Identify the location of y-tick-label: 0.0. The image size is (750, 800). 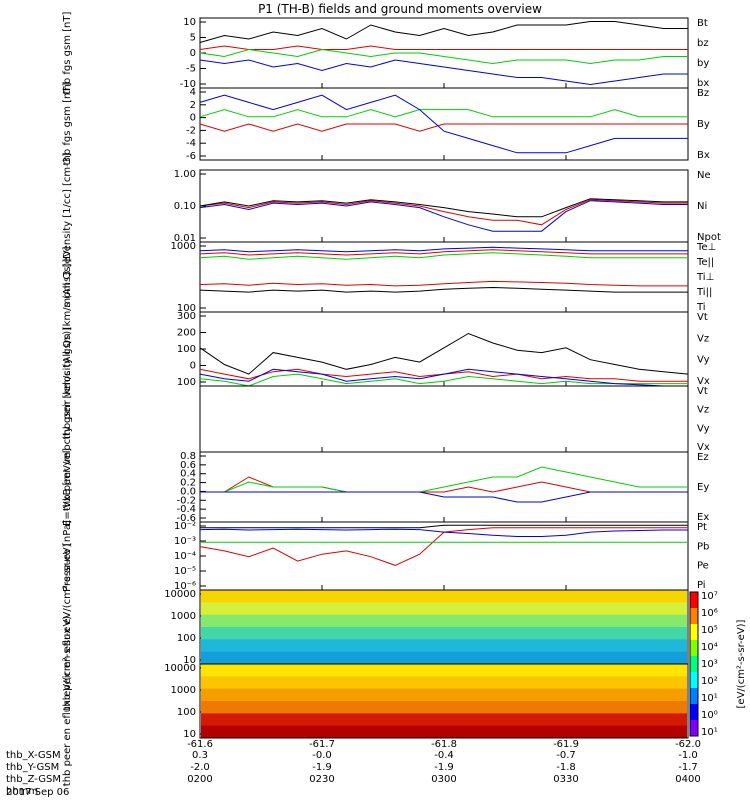
(188, 491).